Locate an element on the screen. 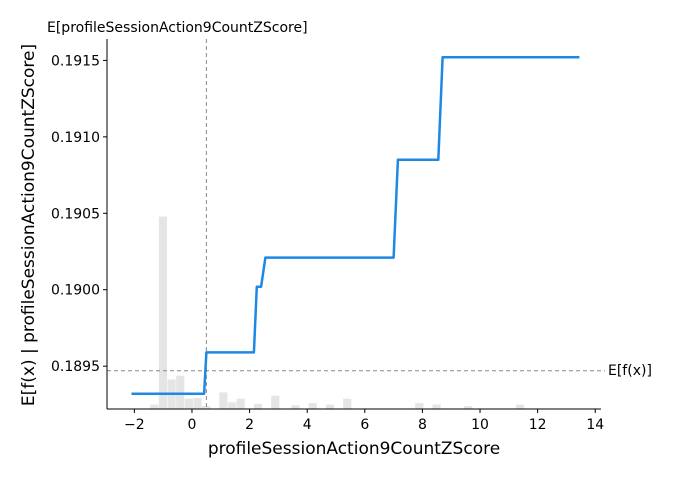 This screenshot has height=477, width=675. x-tick-label: 14 is located at coordinates (595, 425).